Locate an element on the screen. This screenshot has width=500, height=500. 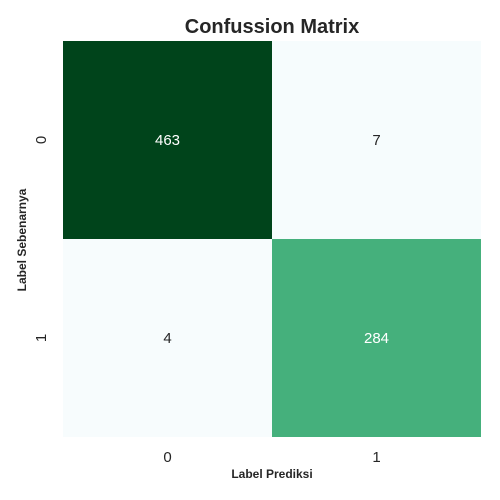
cell-value-0-1: 7 is located at coordinates (376, 140).